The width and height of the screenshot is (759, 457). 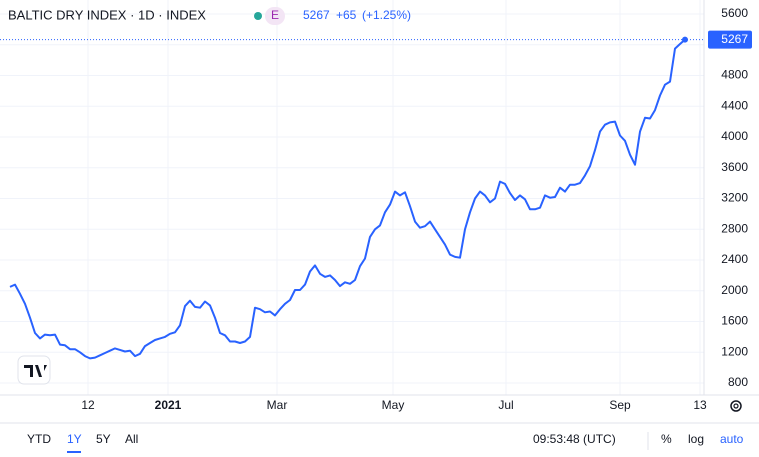 I want to click on x-tick-label: Mar, so click(x=277, y=405).